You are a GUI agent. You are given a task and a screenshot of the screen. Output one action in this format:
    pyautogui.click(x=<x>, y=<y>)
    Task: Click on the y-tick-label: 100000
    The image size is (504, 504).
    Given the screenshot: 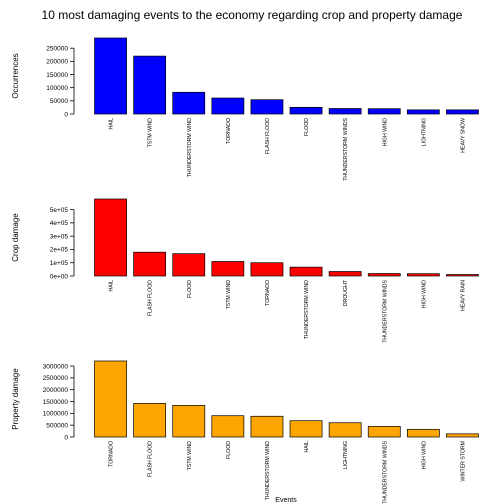 What is the action you would take?
    pyautogui.click(x=57, y=88)
    